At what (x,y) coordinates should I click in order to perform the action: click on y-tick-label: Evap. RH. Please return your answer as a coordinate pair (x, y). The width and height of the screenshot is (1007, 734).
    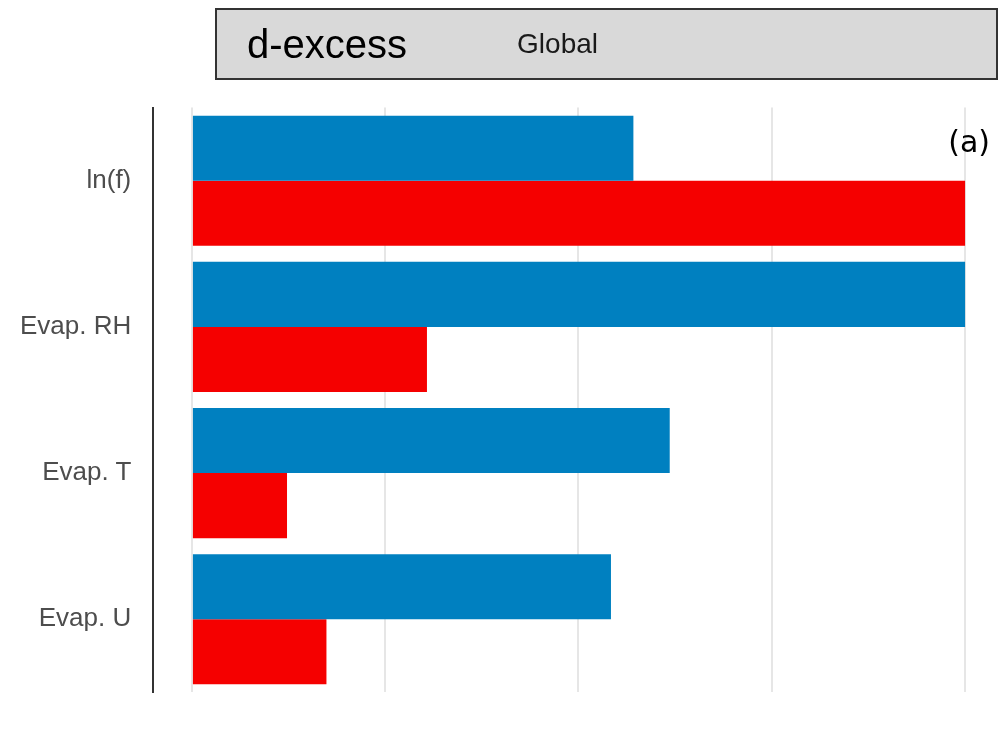
    Looking at the image, I should click on (76, 325).